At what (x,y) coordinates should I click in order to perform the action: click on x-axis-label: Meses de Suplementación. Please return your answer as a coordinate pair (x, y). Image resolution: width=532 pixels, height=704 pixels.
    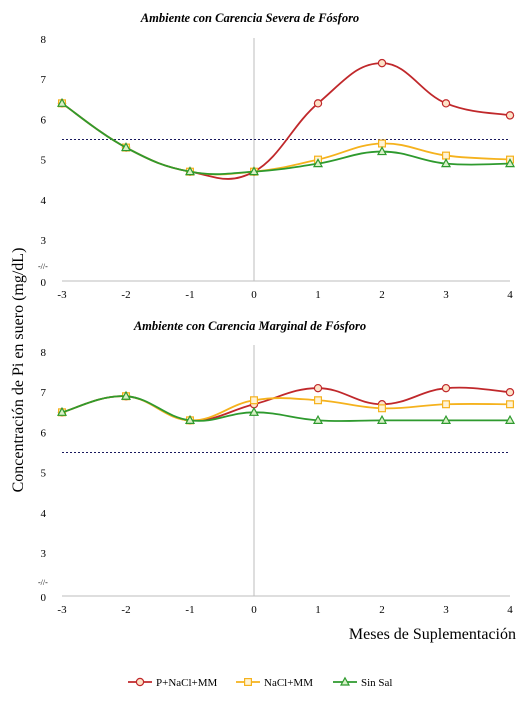
    Looking at the image, I should click on (432, 634).